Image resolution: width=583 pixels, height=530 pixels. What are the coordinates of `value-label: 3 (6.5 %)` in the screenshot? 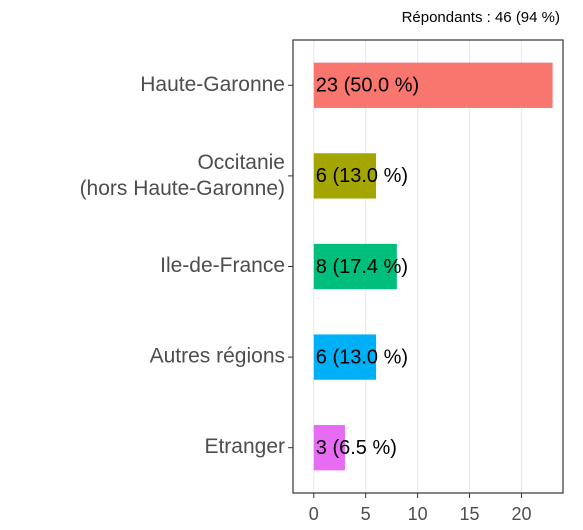 It's located at (356, 448).